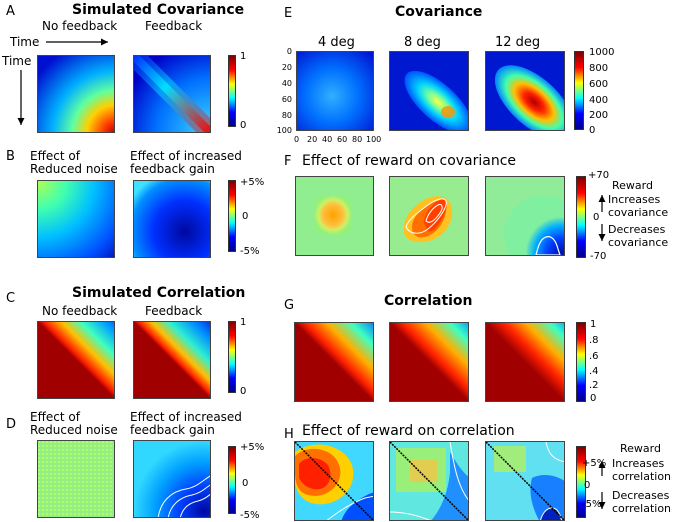  I want to click on reward-corr-12deg-map, so click(525, 481).